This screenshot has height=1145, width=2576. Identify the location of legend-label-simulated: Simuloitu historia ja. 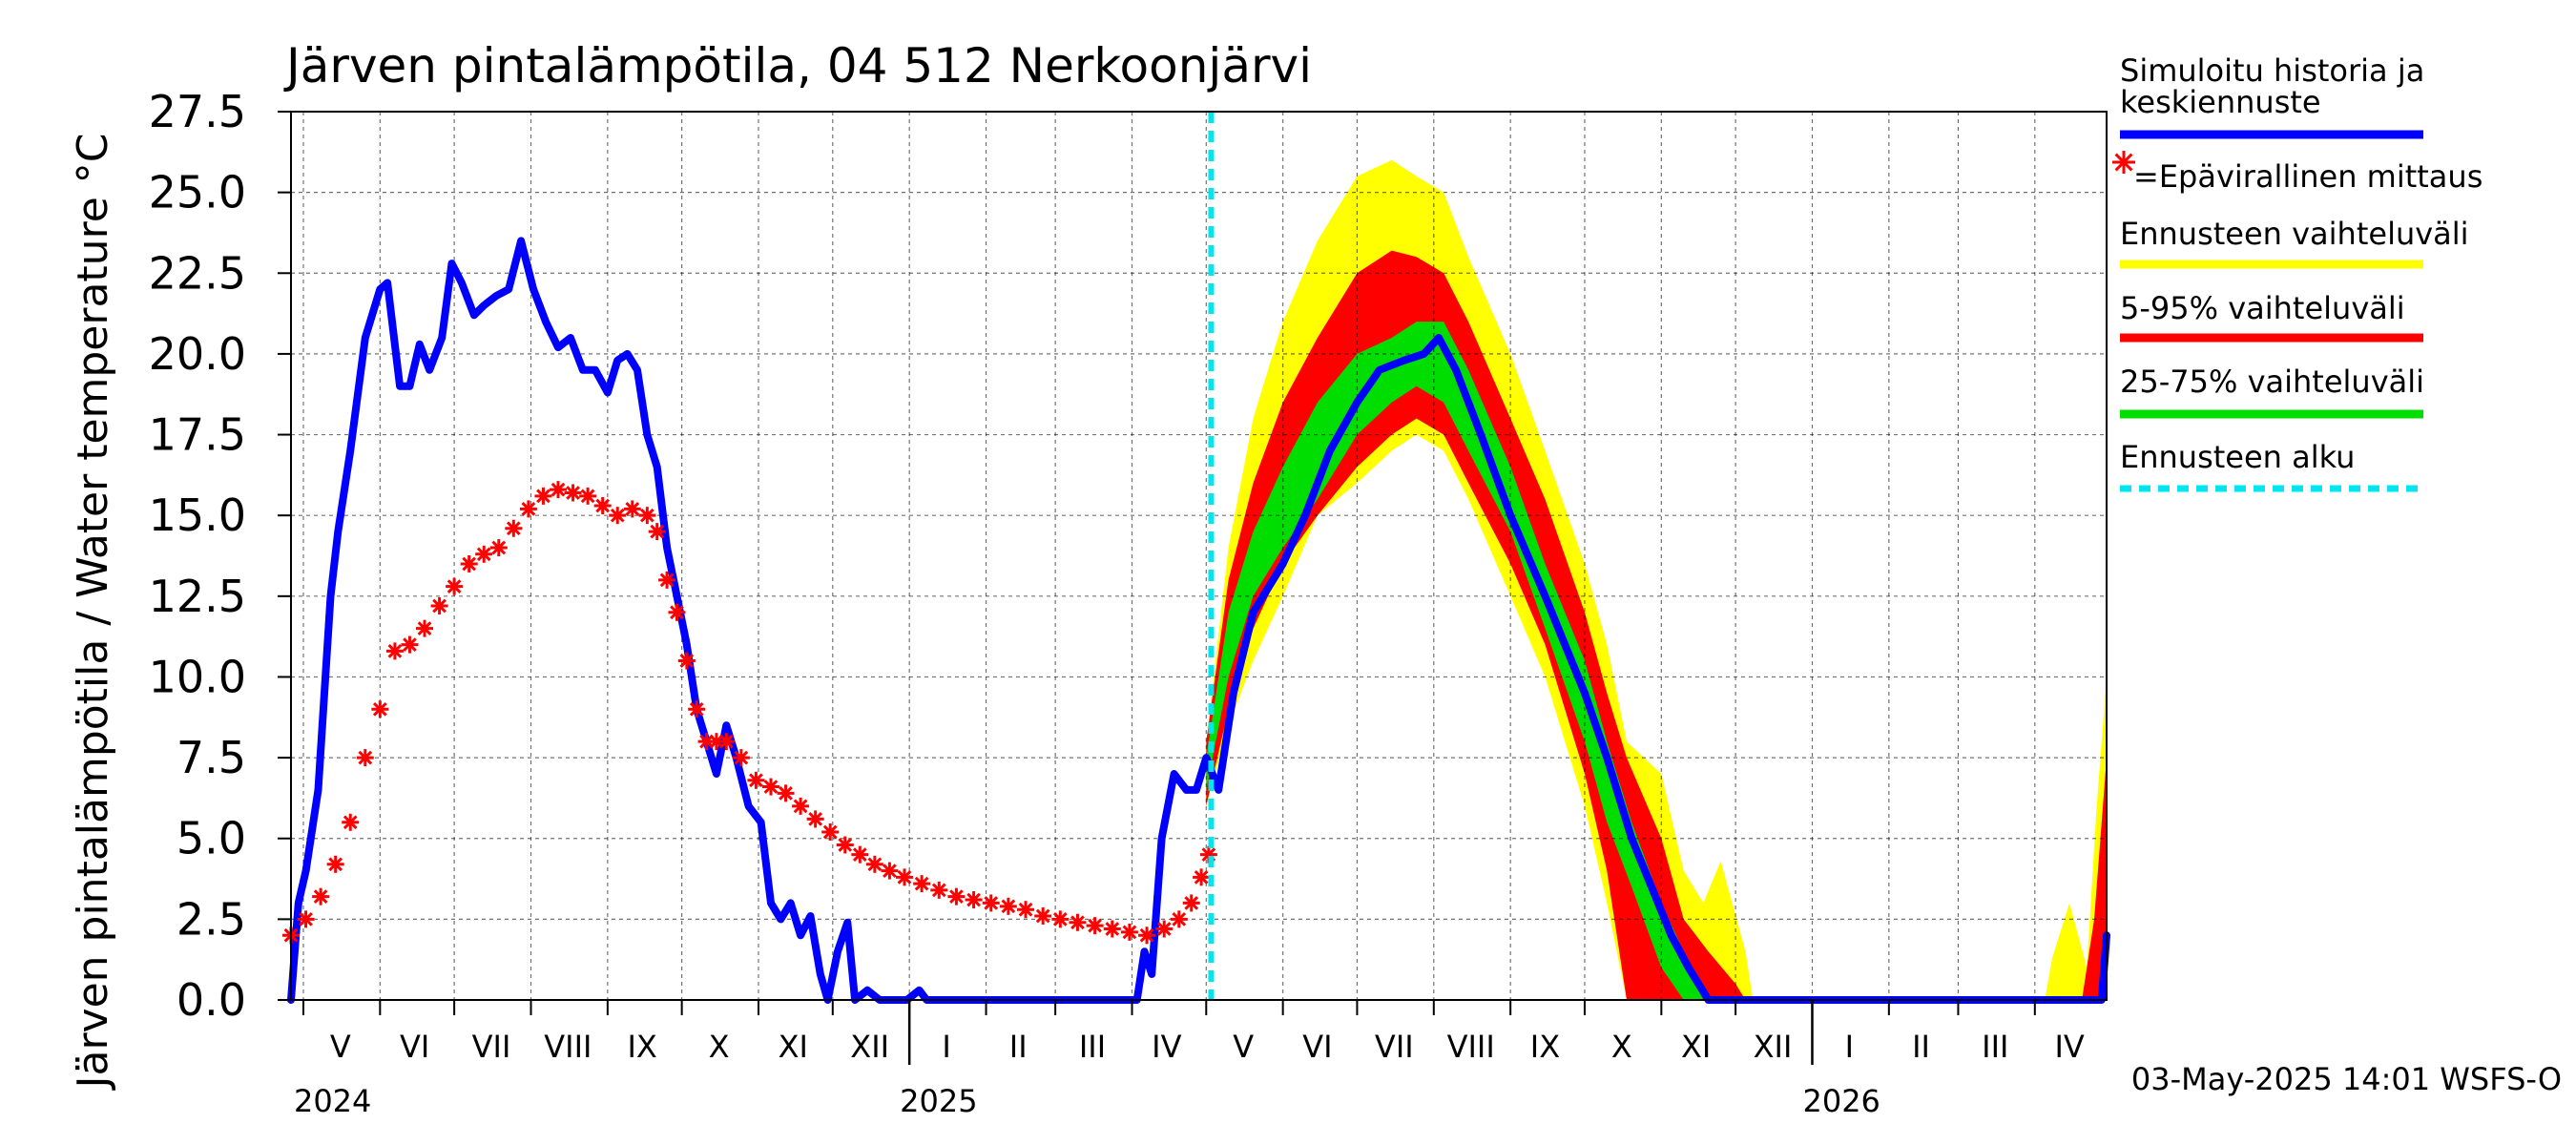
(2272, 70).